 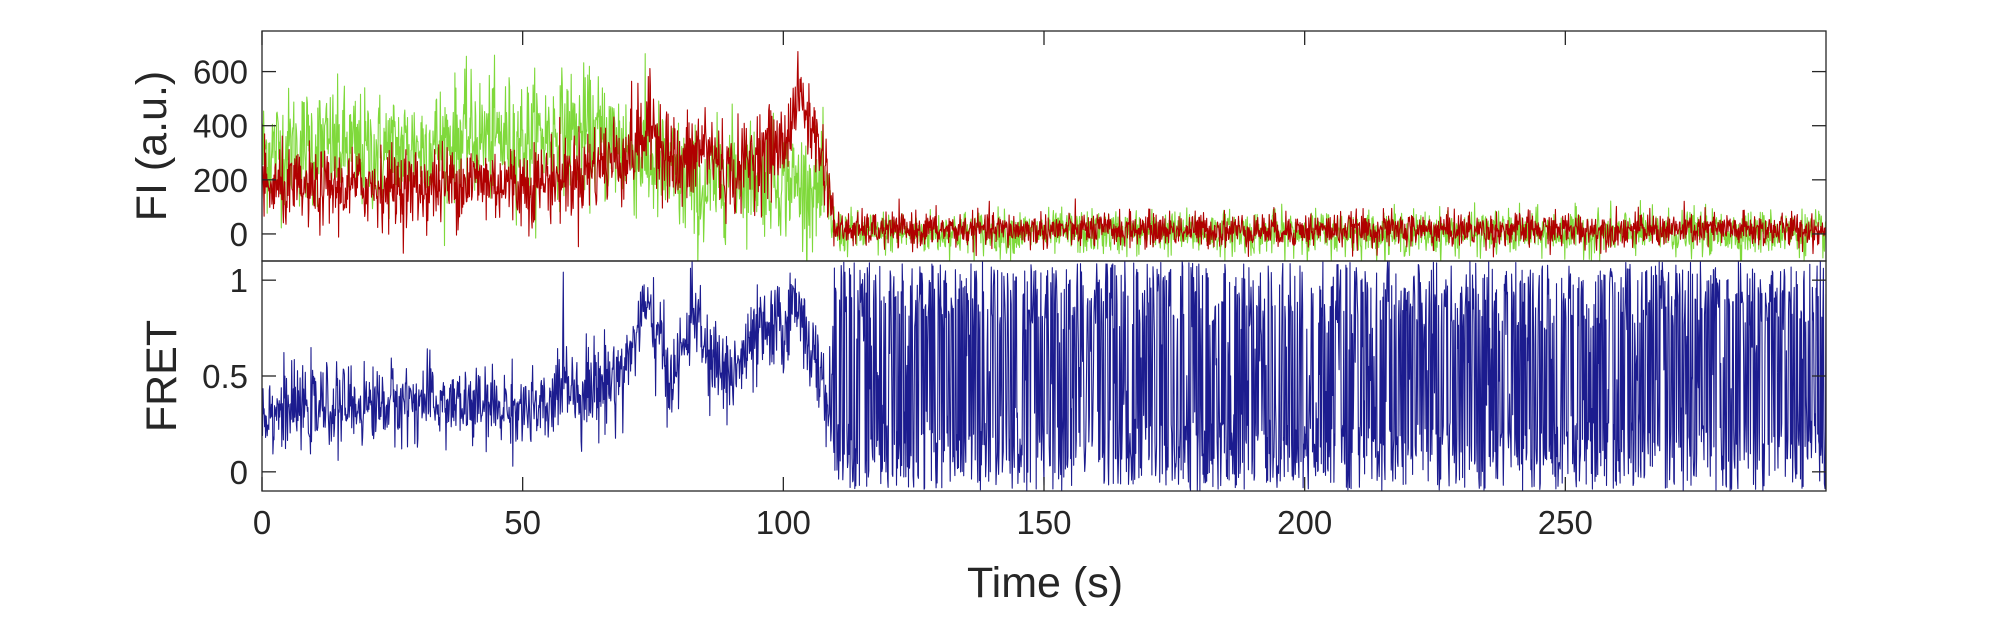 What do you see at coordinates (239, 234) in the screenshot?
I see `fluorescence-y-tick-label: 0` at bounding box center [239, 234].